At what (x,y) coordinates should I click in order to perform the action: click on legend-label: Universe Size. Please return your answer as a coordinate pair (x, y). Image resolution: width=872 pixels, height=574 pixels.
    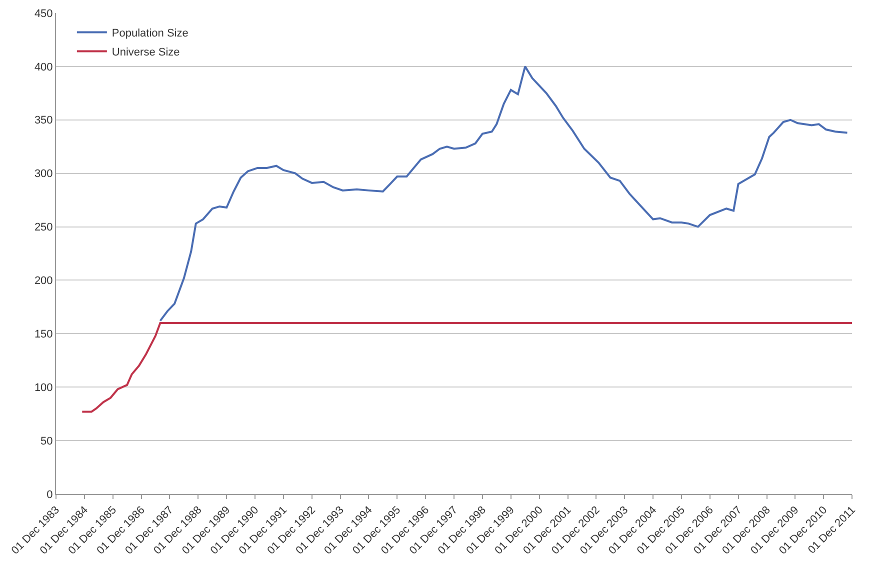
    Looking at the image, I should click on (146, 52).